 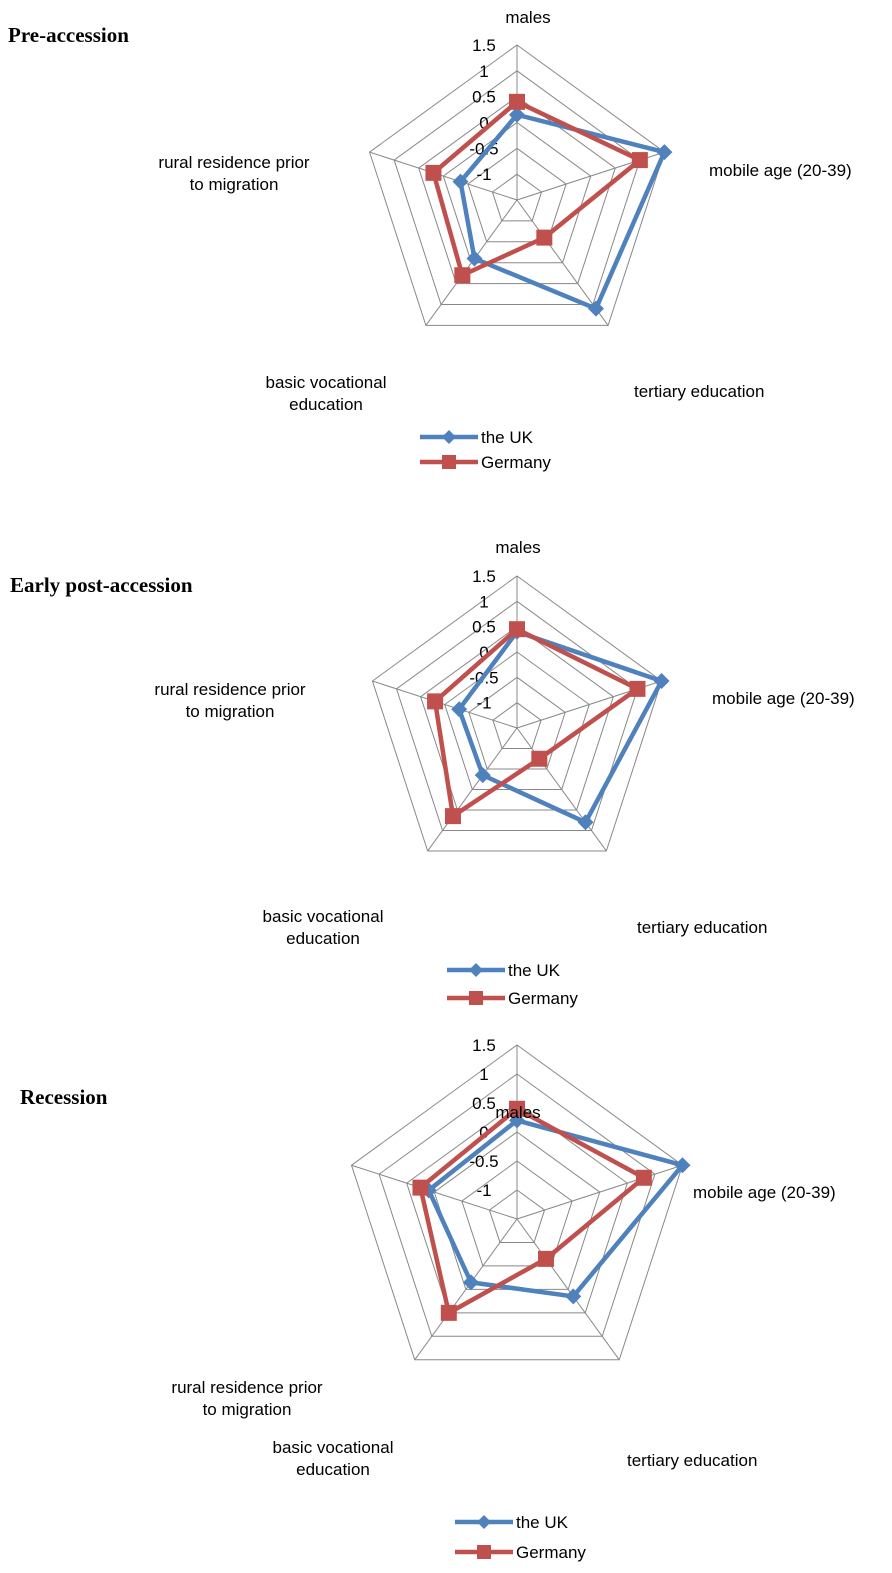 I want to click on panel-title: Recession, so click(x=64, y=1097).